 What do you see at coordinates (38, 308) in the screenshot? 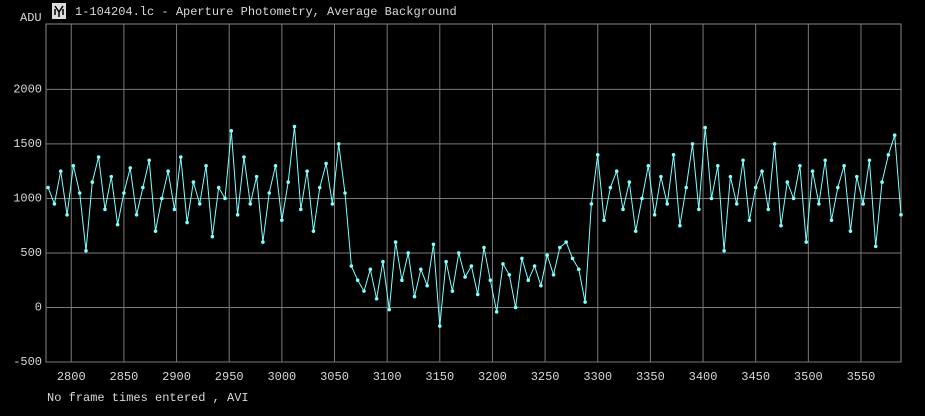
I see `y-tick-label: 0` at bounding box center [38, 308].